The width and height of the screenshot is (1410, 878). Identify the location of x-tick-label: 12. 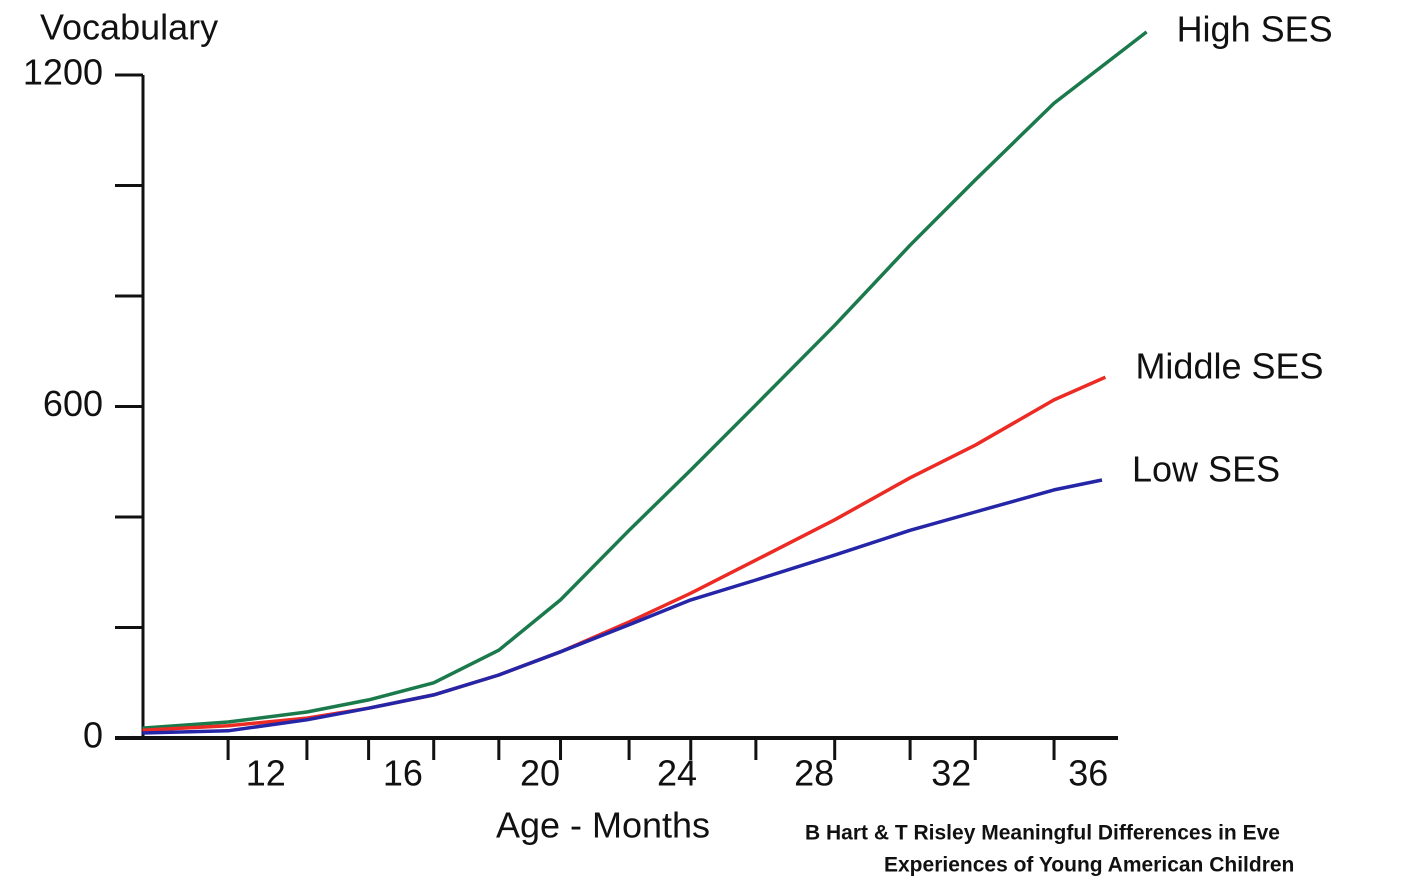
(266, 773).